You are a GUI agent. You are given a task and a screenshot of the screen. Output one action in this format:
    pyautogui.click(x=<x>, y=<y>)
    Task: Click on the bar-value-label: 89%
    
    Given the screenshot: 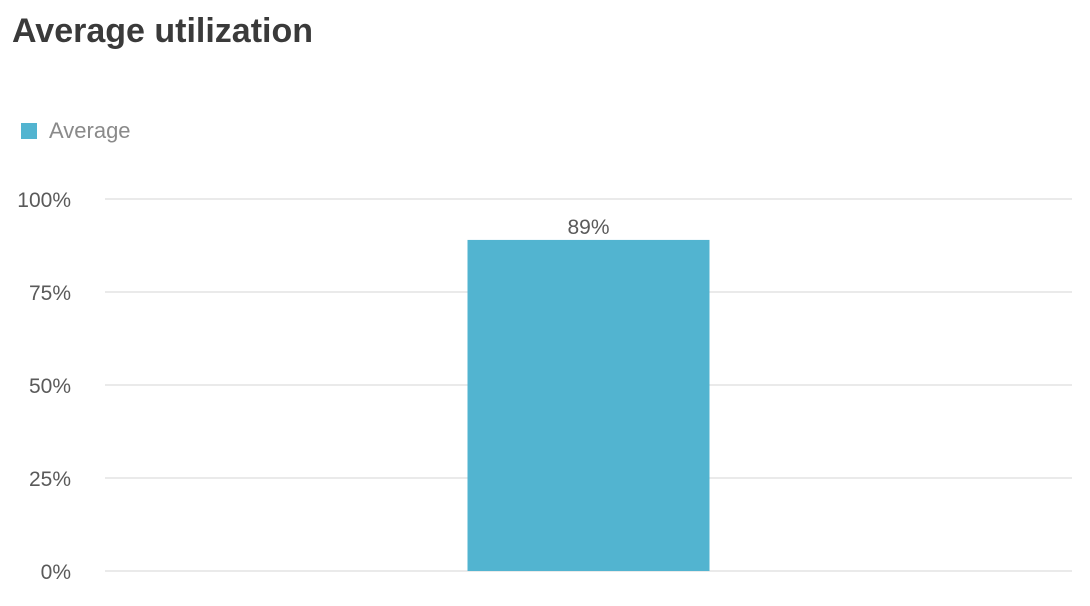 What is the action you would take?
    pyautogui.click(x=588, y=227)
    